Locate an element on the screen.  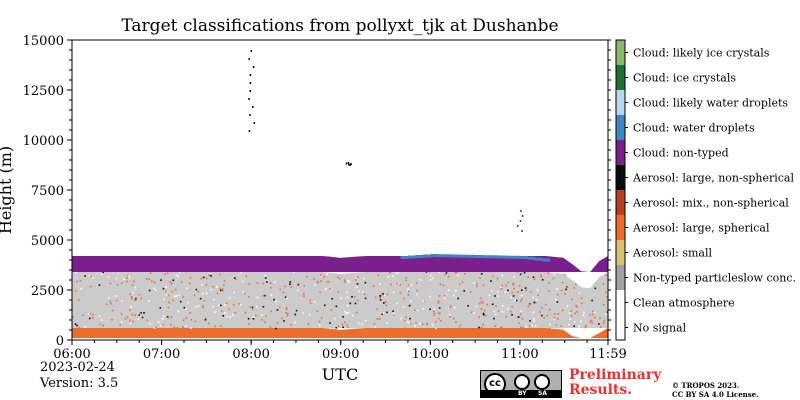
y-axis-label: Height (m) is located at coordinates (7, 190).